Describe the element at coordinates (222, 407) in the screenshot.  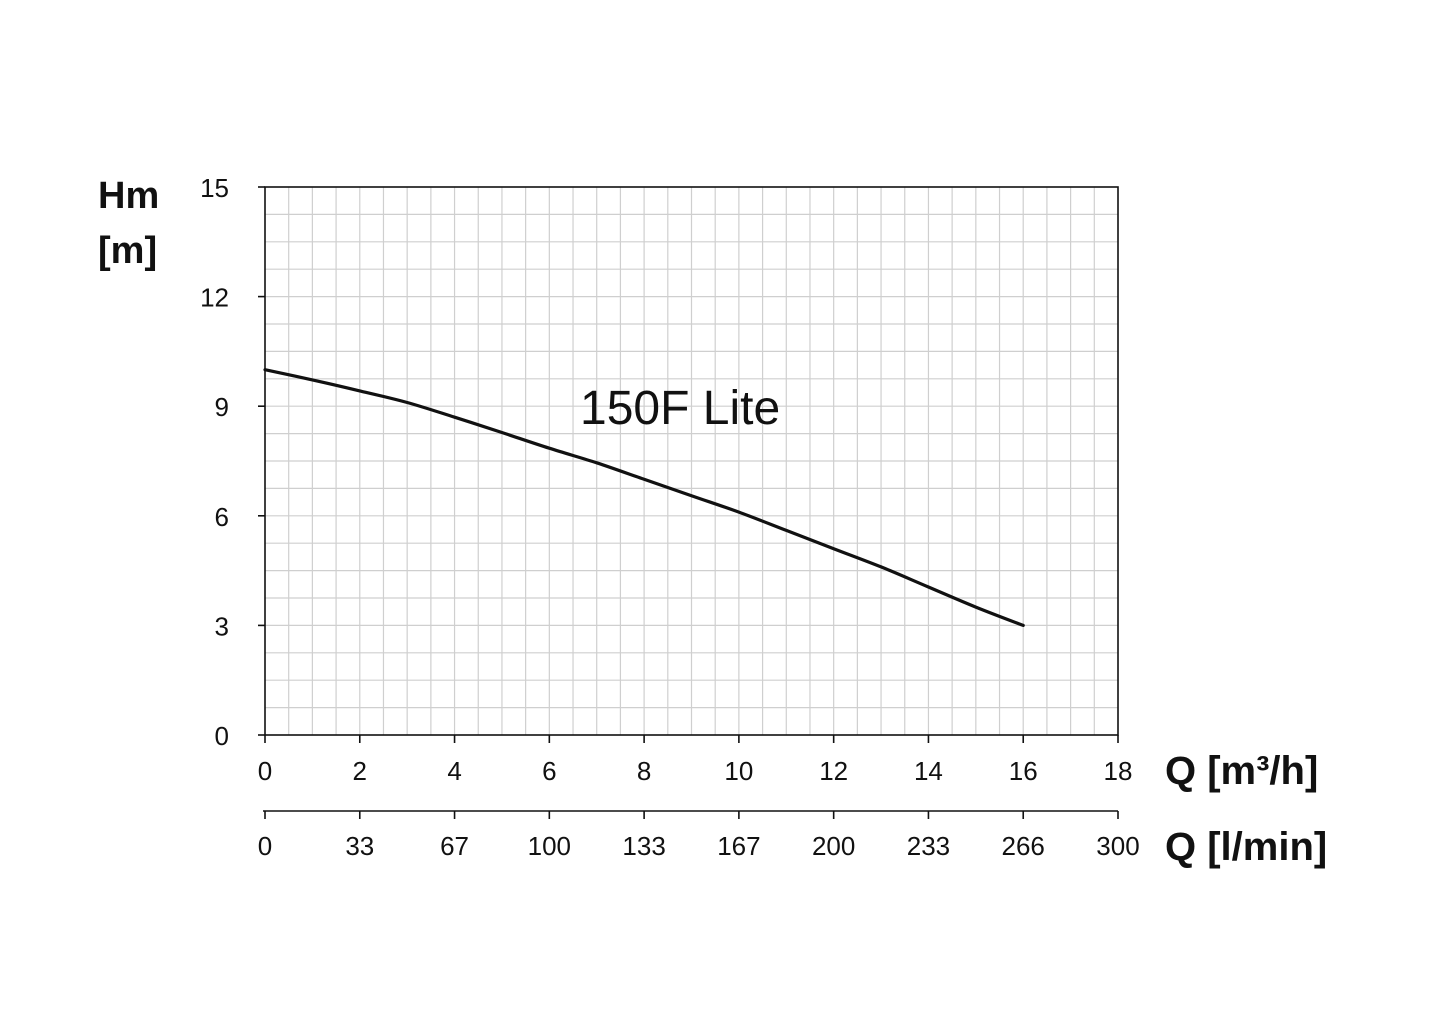
I see `y-tick-label: 9` at that location.